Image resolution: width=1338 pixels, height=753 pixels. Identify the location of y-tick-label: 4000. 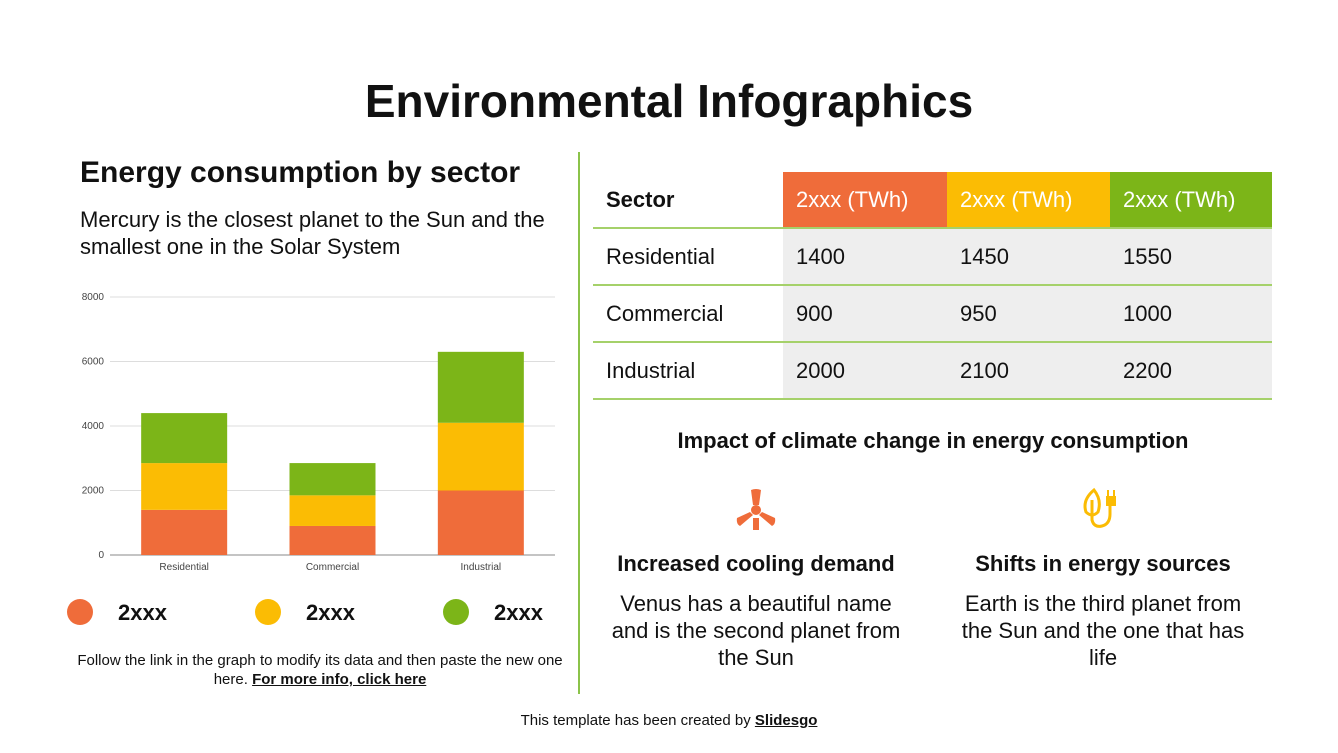
(93, 426).